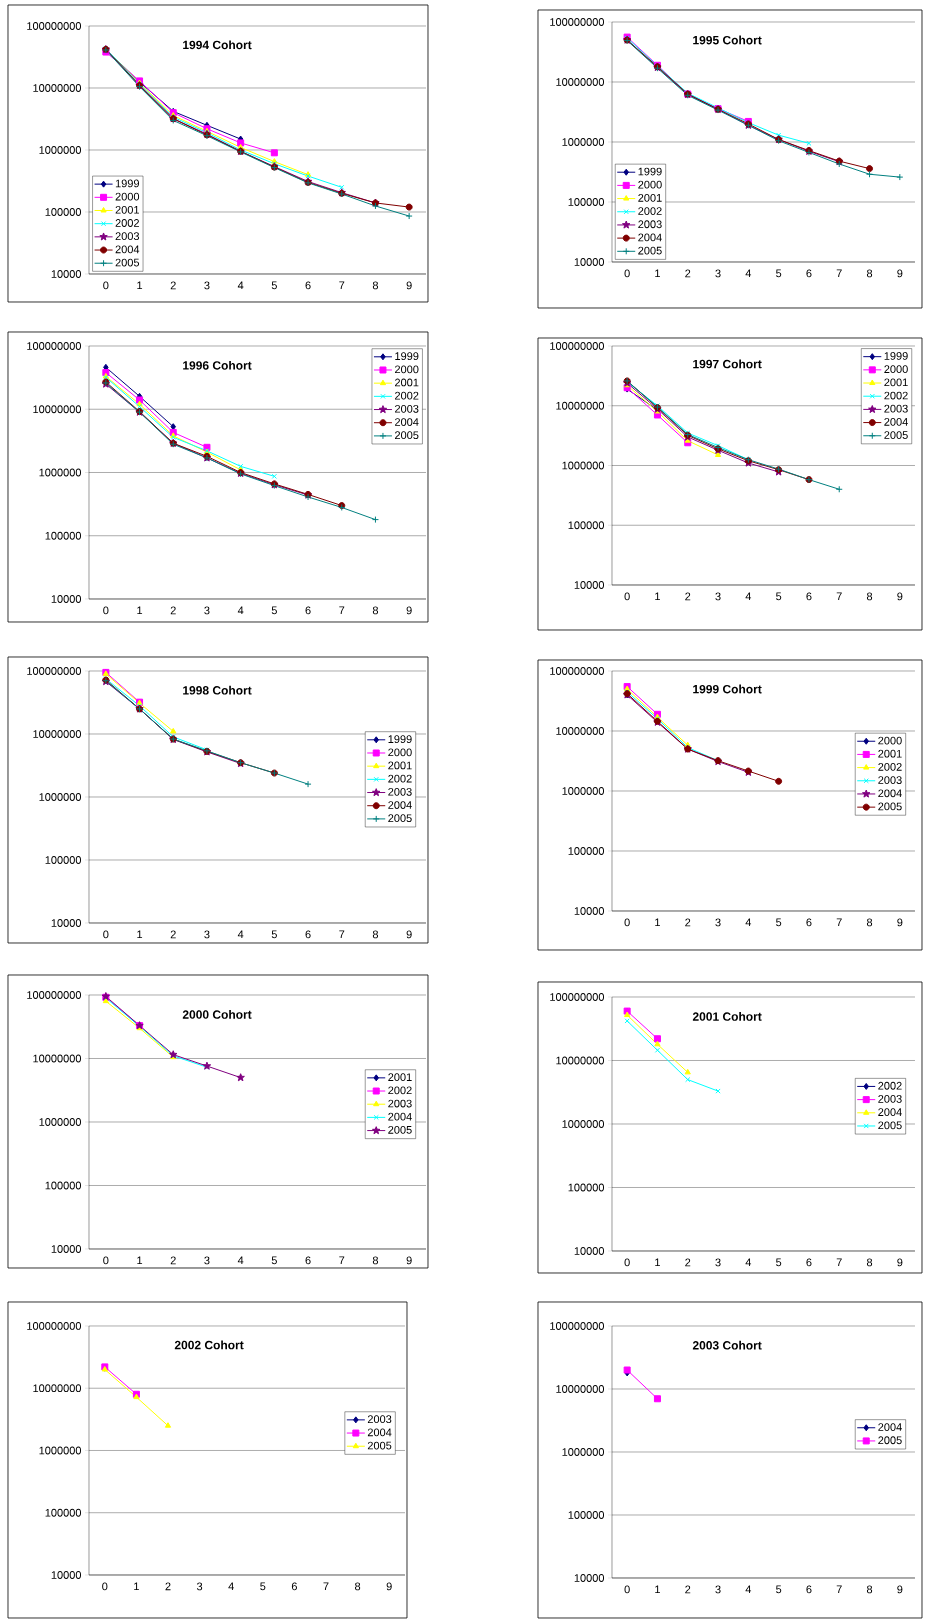 The height and width of the screenshot is (1622, 926). I want to click on text: 2001 Cohort, so click(727, 1016).